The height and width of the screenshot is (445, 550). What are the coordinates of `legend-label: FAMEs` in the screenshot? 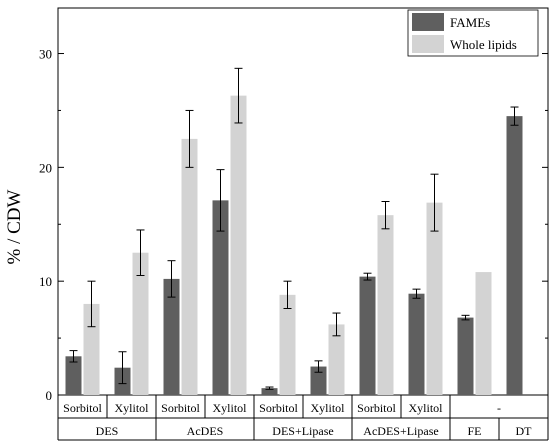 It's located at (470, 22).